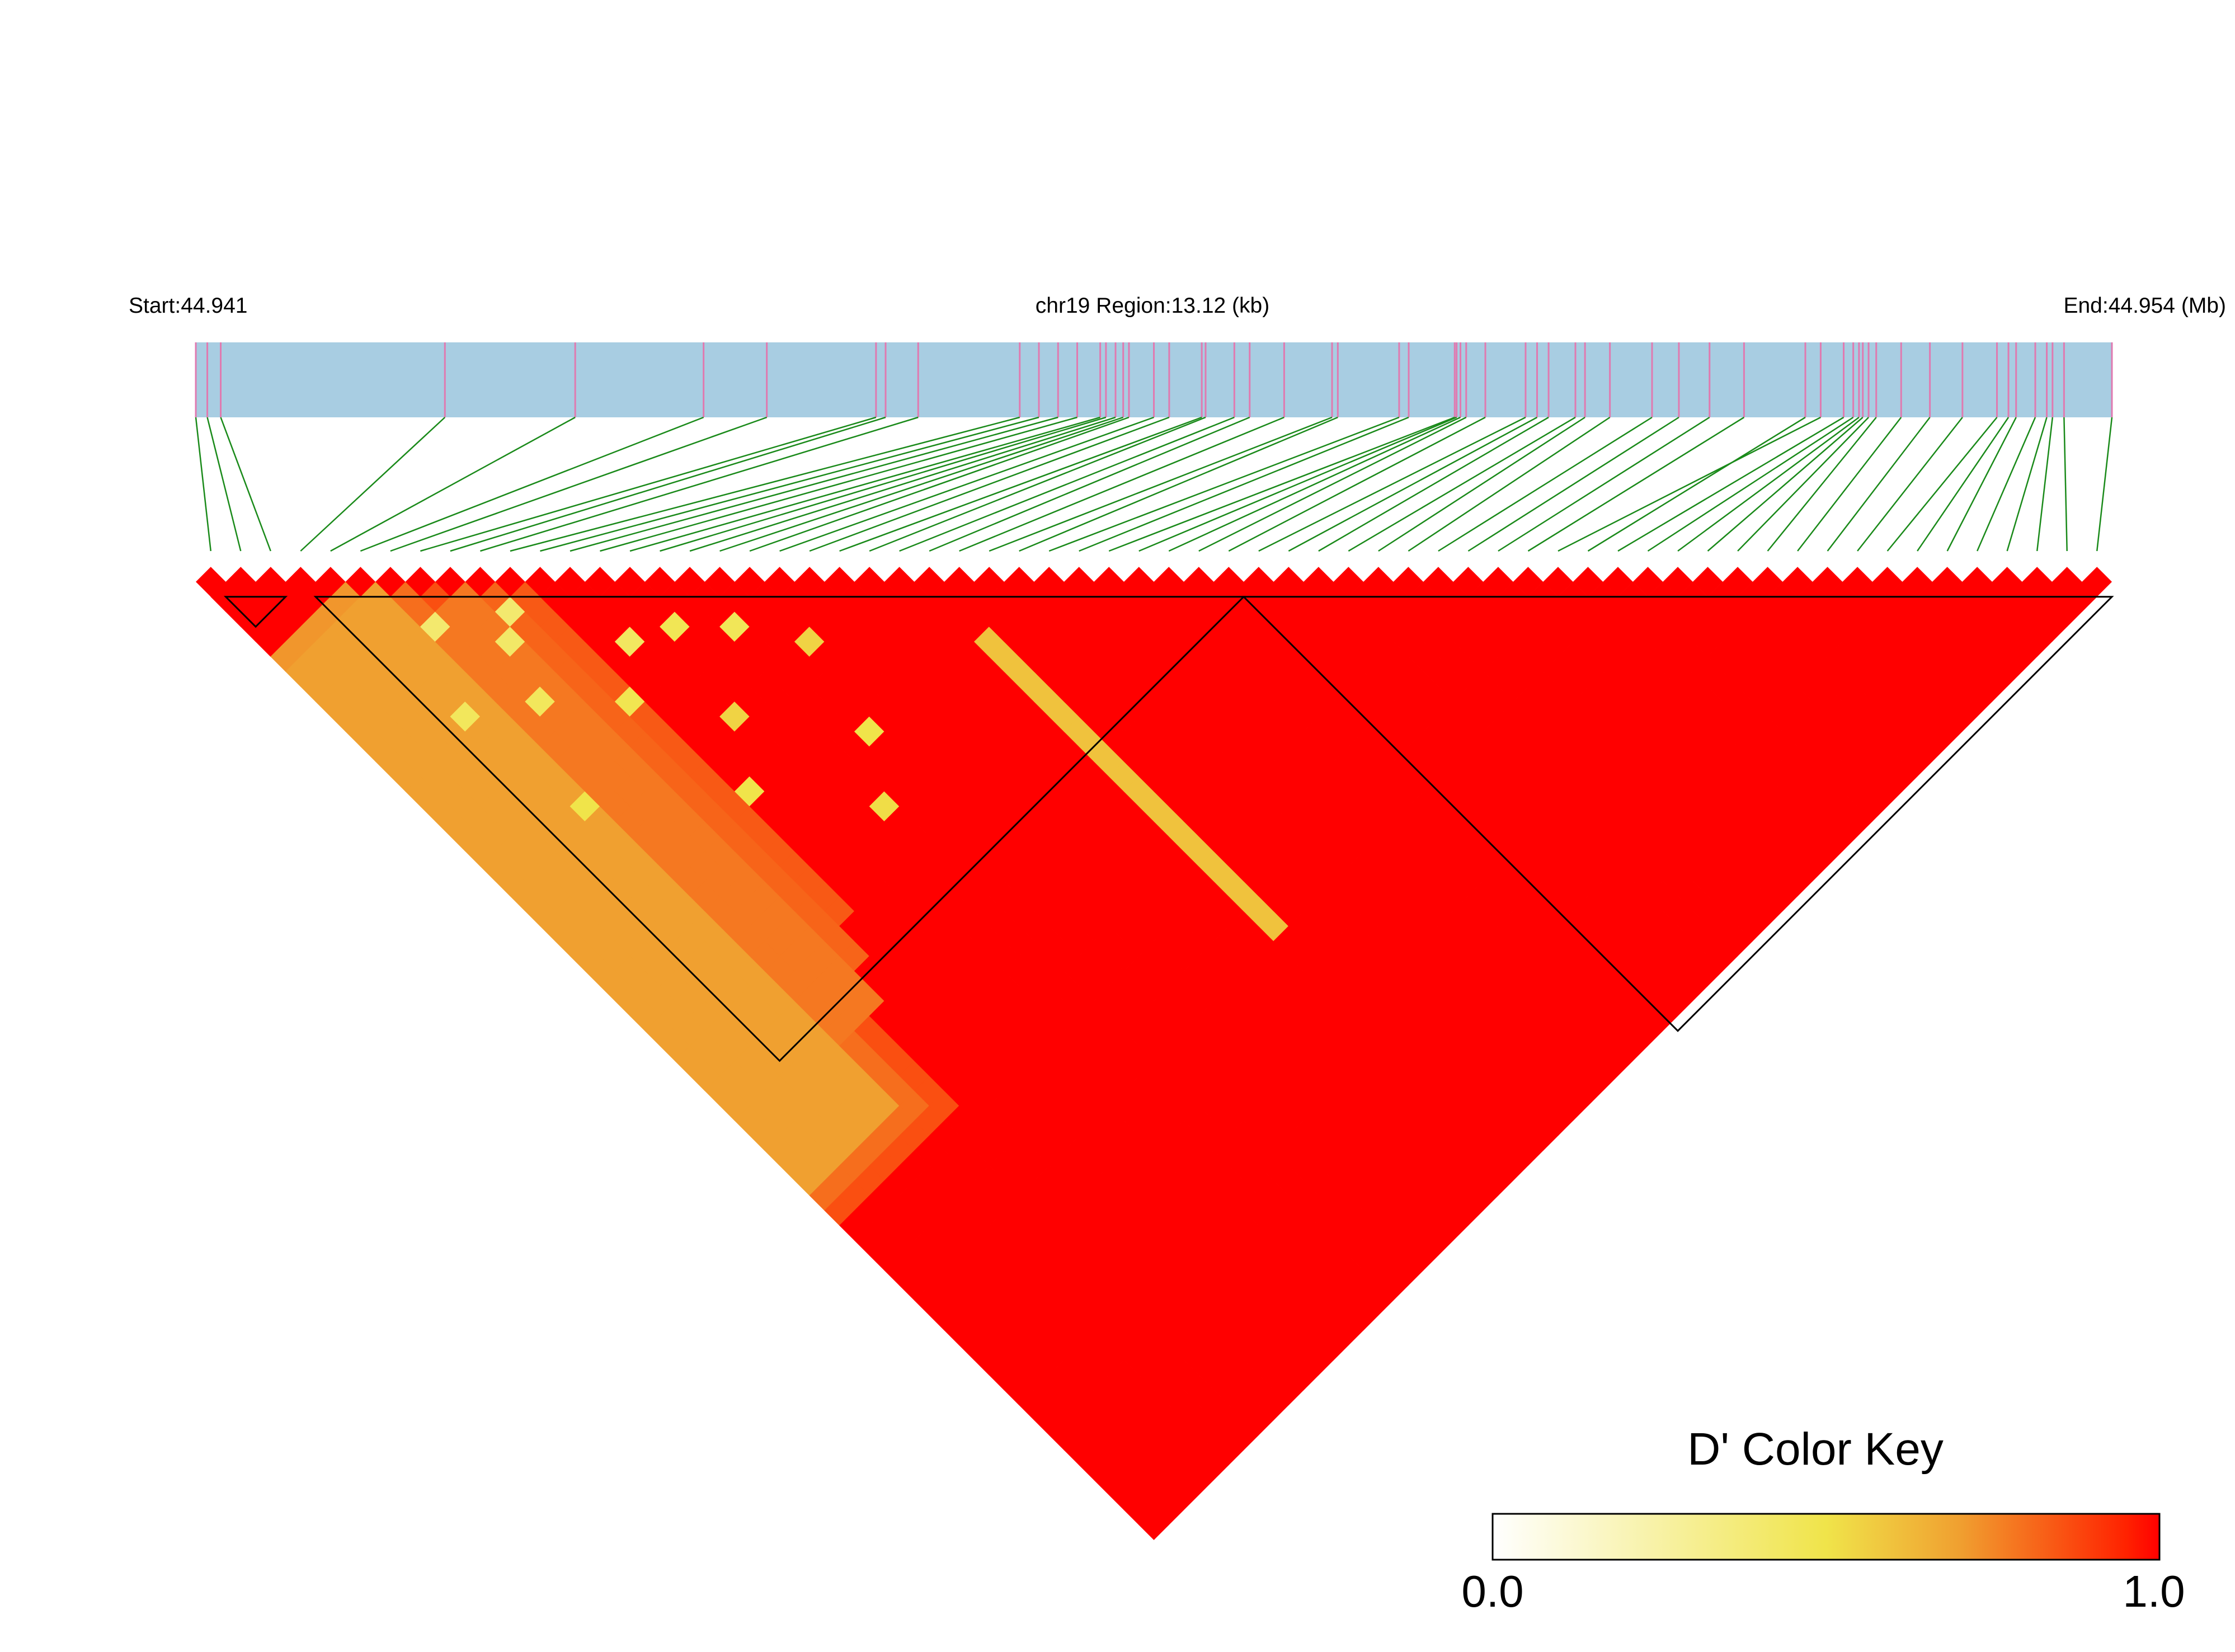 This screenshot has height=1652, width=2235. I want to click on chromosome-bar-group, so click(1154, 379).